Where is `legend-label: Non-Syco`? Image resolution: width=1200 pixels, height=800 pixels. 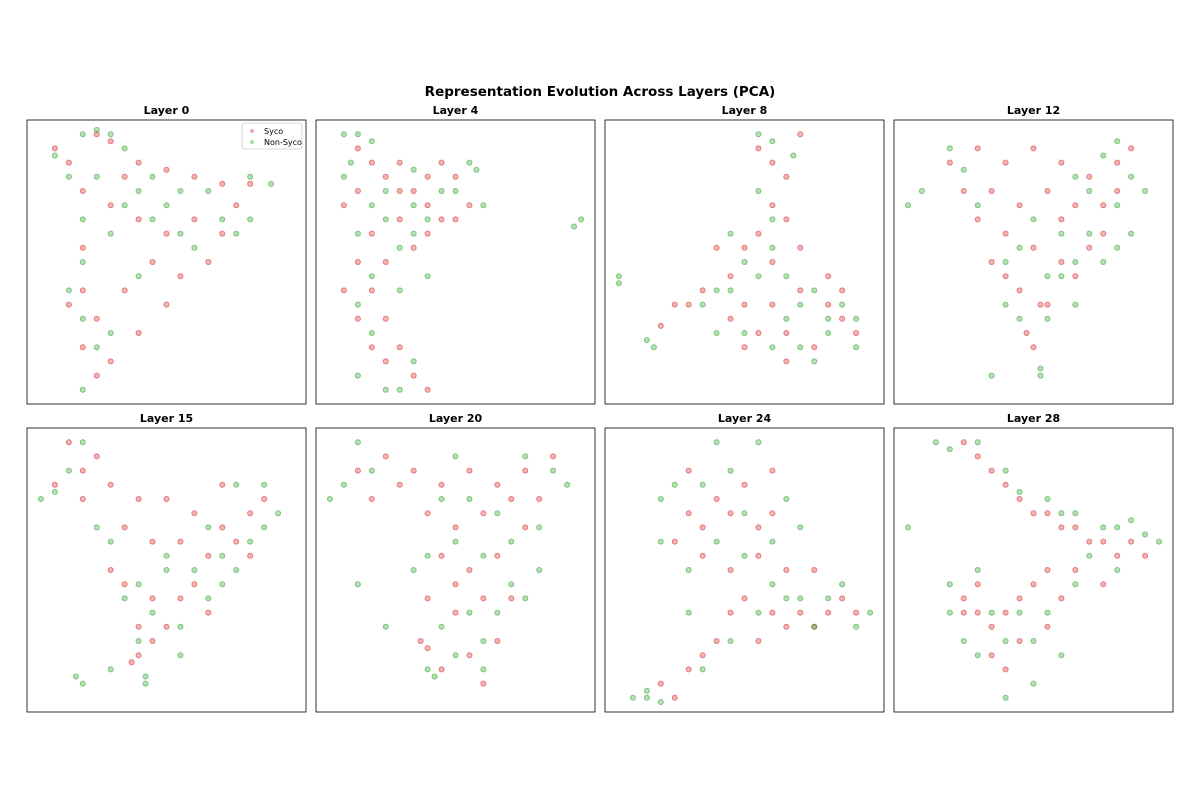
legend-label: Non-Syco is located at coordinates (283, 142).